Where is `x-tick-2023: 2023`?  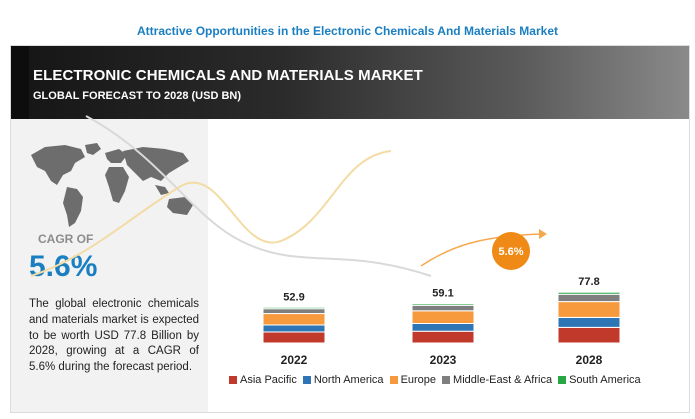
x-tick-2023: 2023 is located at coordinates (443, 360).